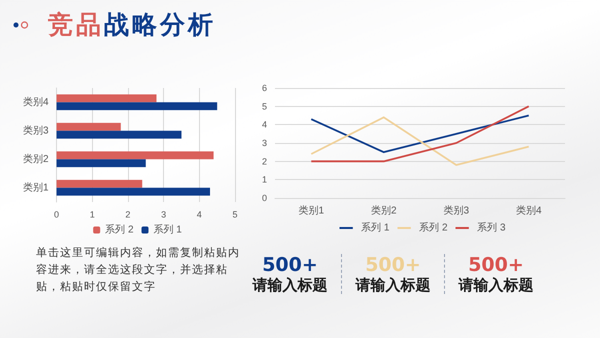 The height and width of the screenshot is (338, 600). What do you see at coordinates (235, 215) in the screenshot?
I see `x-tick-label: 5` at bounding box center [235, 215].